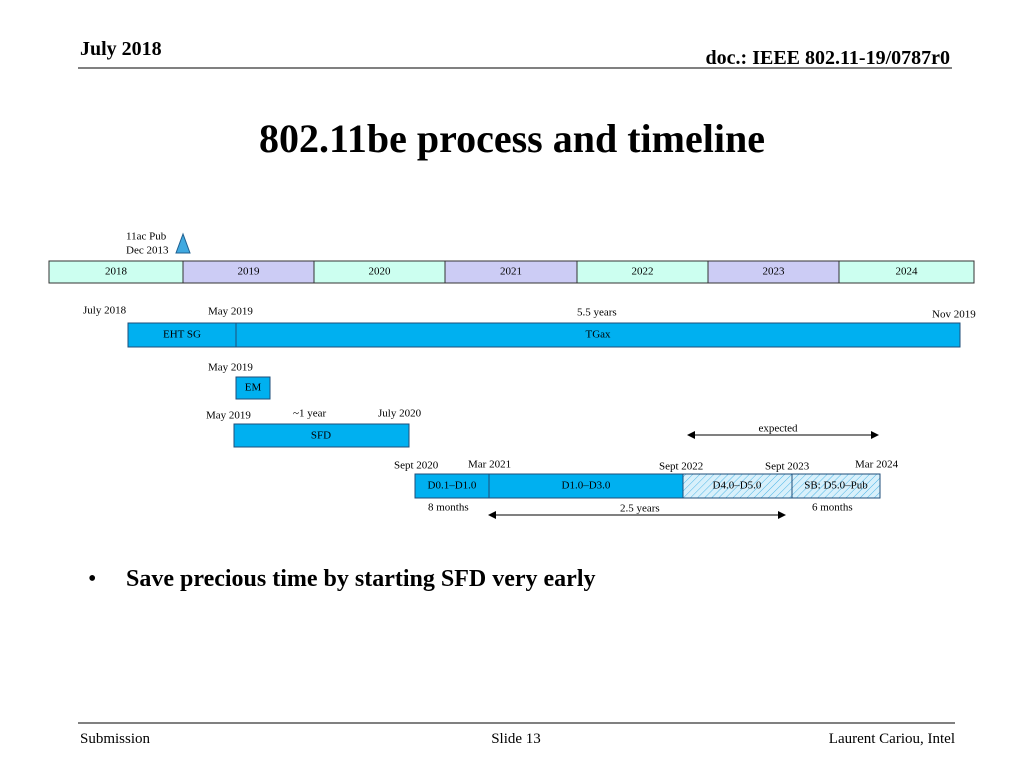 Image resolution: width=1024 pixels, height=768 pixels. I want to click on duration-label: ~1 year, so click(309, 414).